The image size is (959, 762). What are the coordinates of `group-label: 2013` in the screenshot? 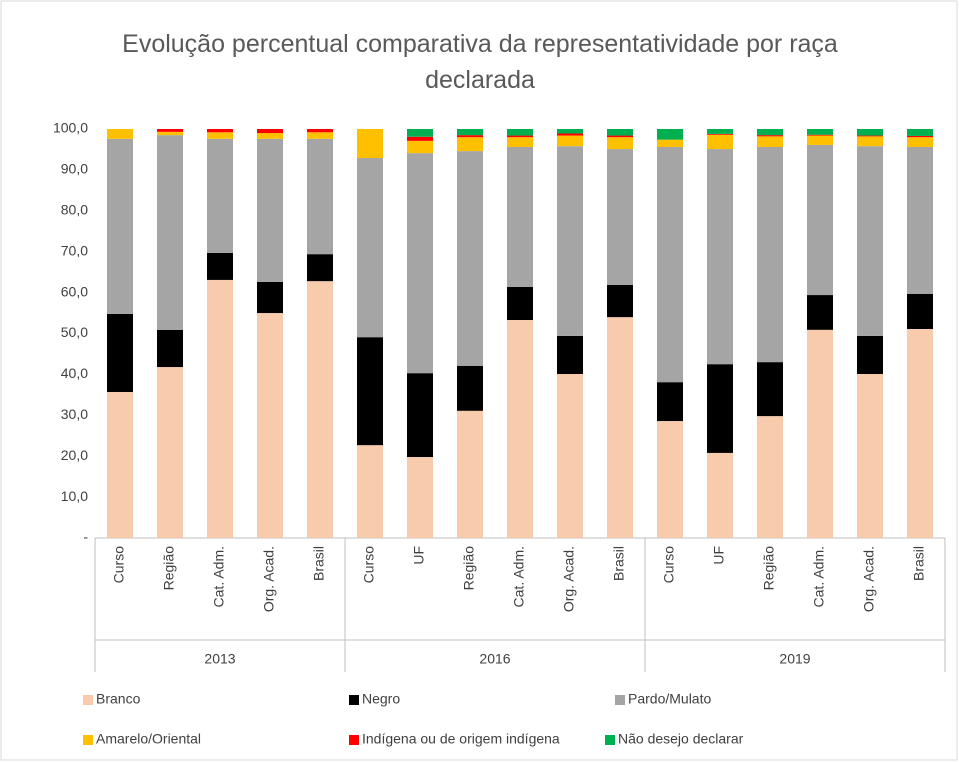 It's located at (219, 659).